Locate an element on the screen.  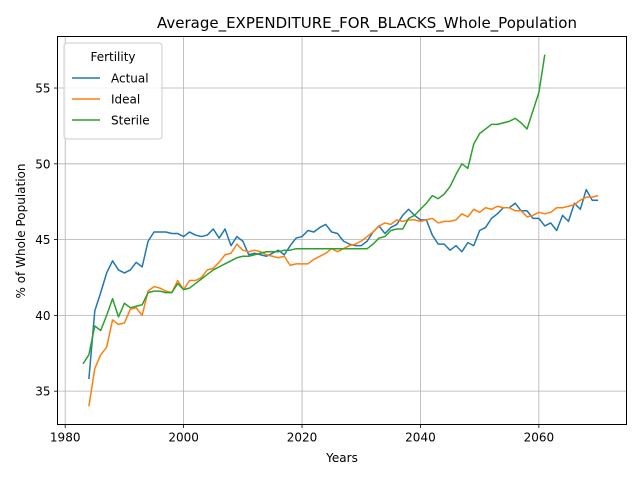
legend-items: Actual Ideal Sterile is located at coordinates (111, 100).